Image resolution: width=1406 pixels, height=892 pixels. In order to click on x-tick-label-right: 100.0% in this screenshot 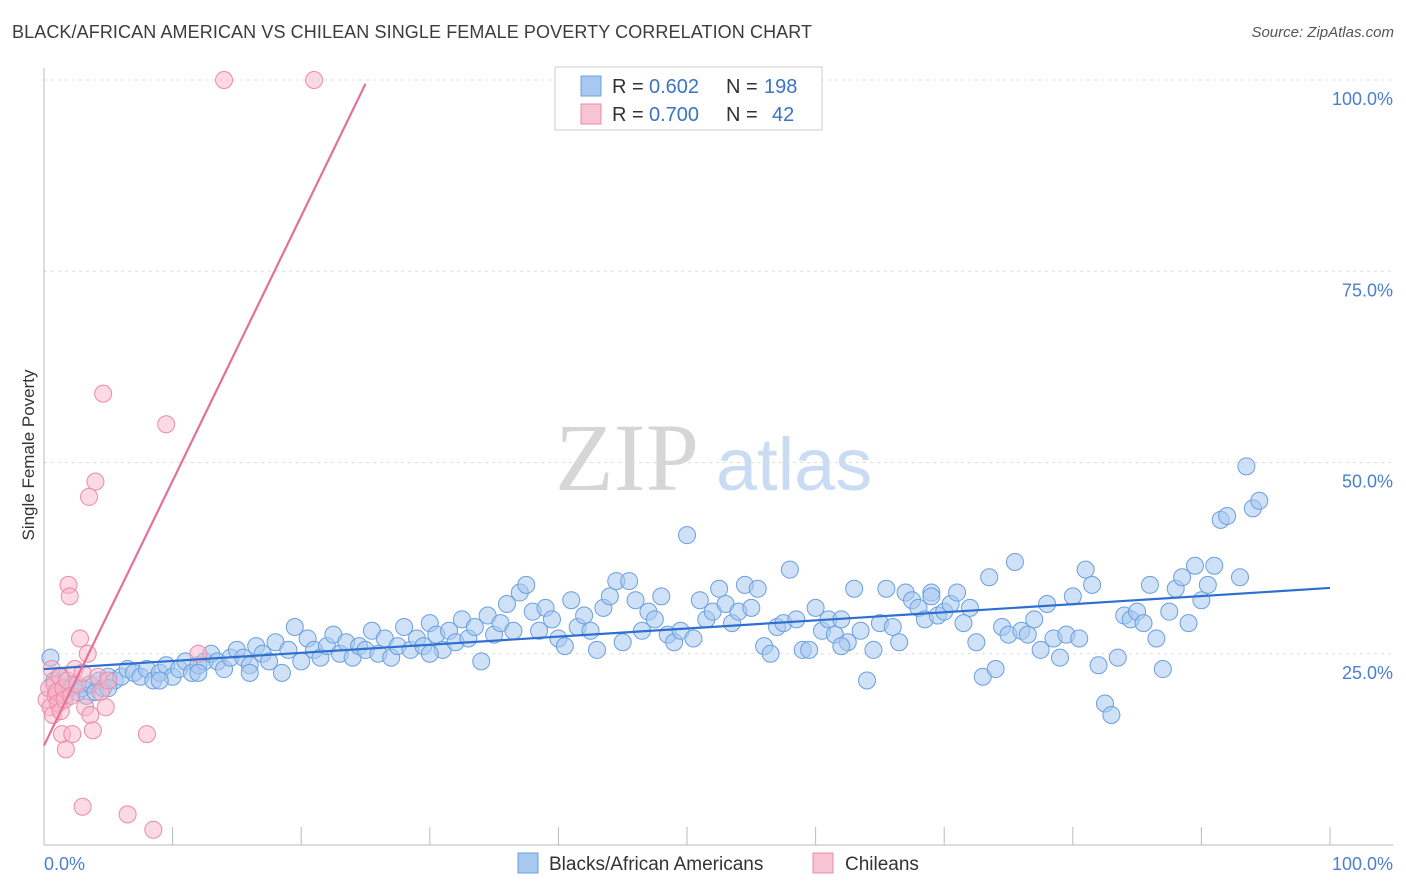, I will do `click(1362, 864)`.